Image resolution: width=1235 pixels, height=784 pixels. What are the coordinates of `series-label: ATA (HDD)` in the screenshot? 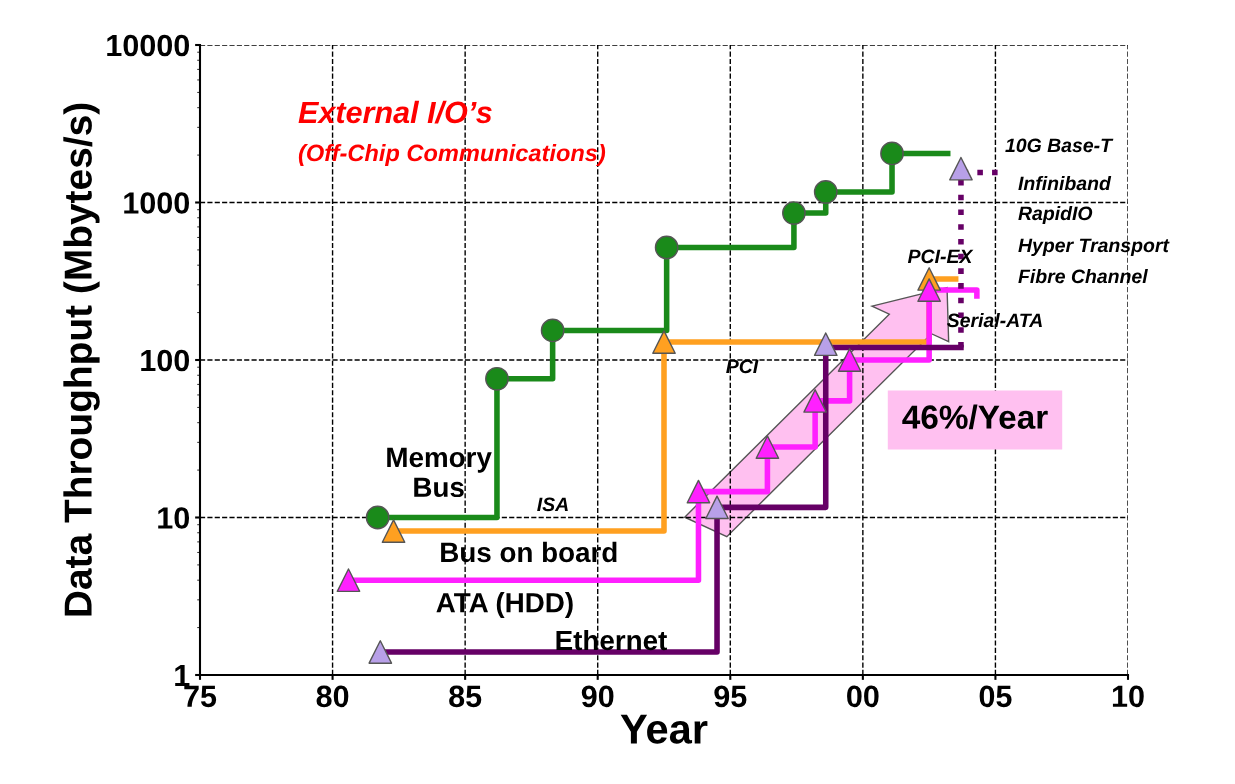 It's located at (504, 605).